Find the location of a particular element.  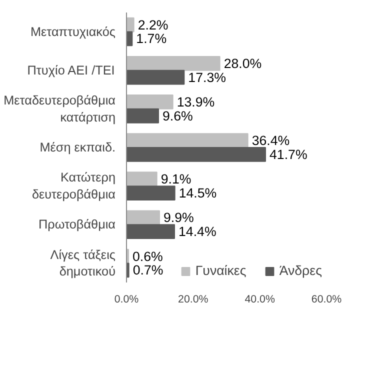

data-label: 9.1% is located at coordinates (176, 179).